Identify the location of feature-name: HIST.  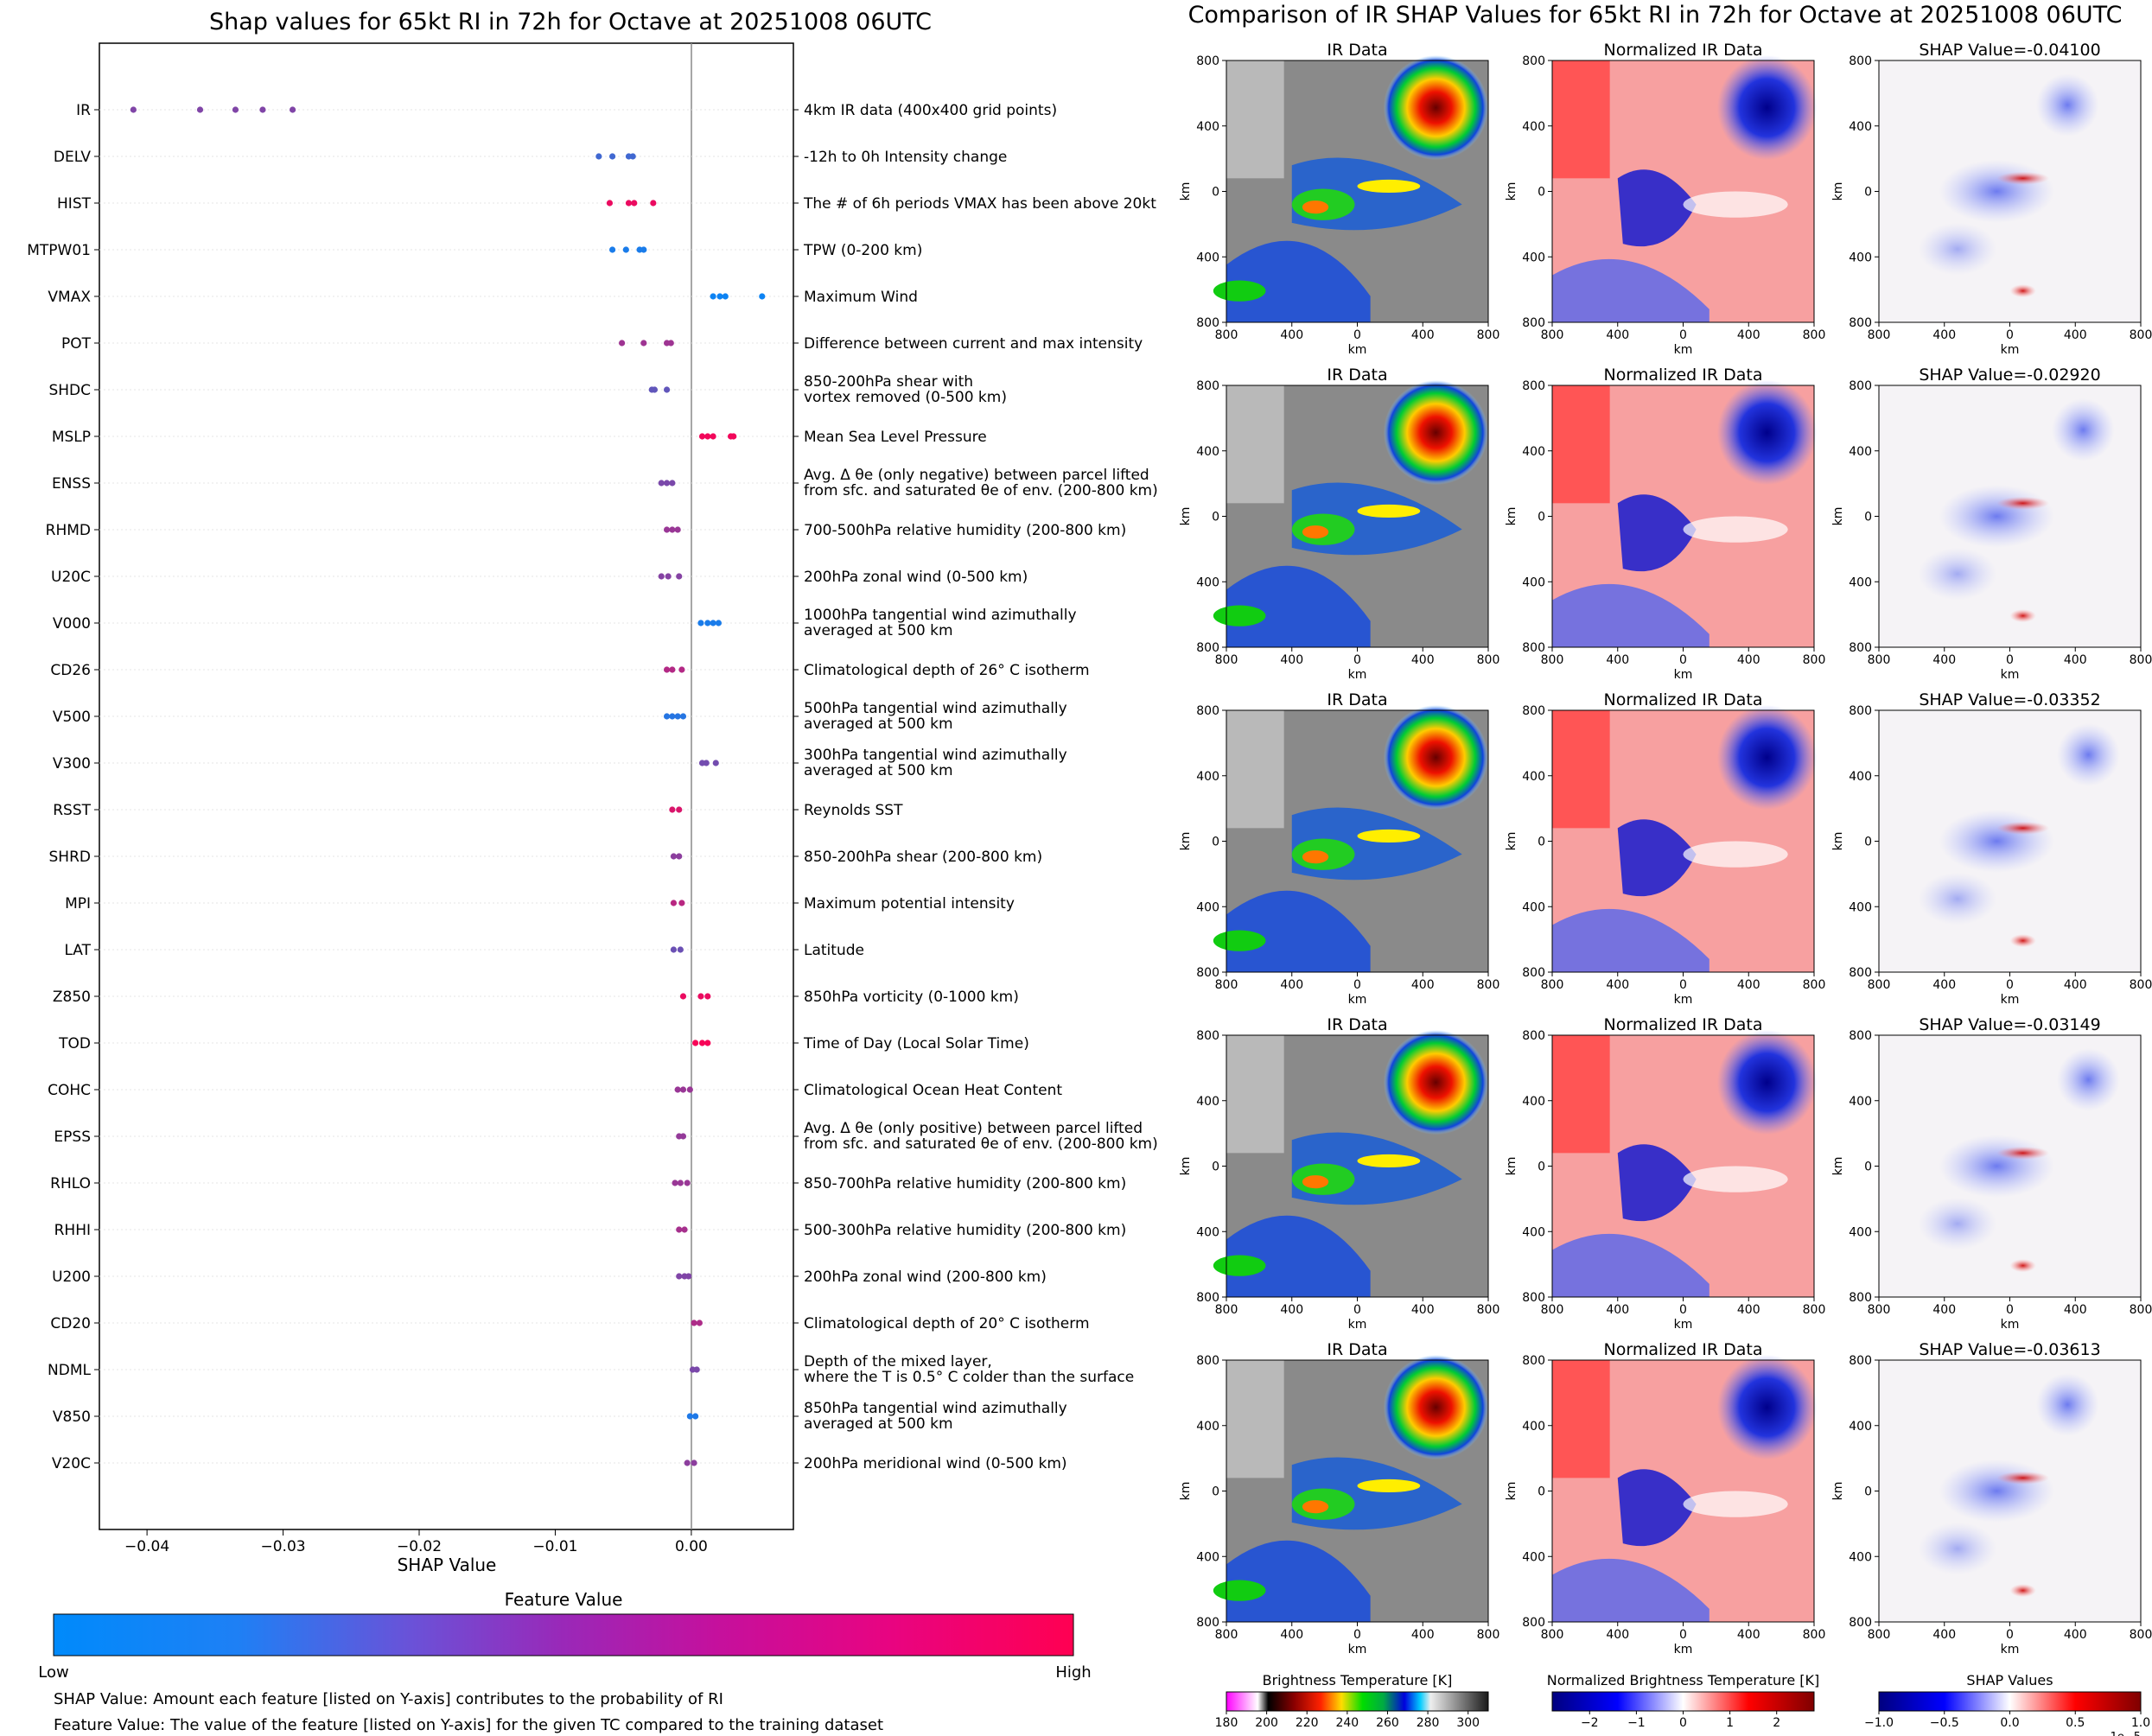
(74, 204).